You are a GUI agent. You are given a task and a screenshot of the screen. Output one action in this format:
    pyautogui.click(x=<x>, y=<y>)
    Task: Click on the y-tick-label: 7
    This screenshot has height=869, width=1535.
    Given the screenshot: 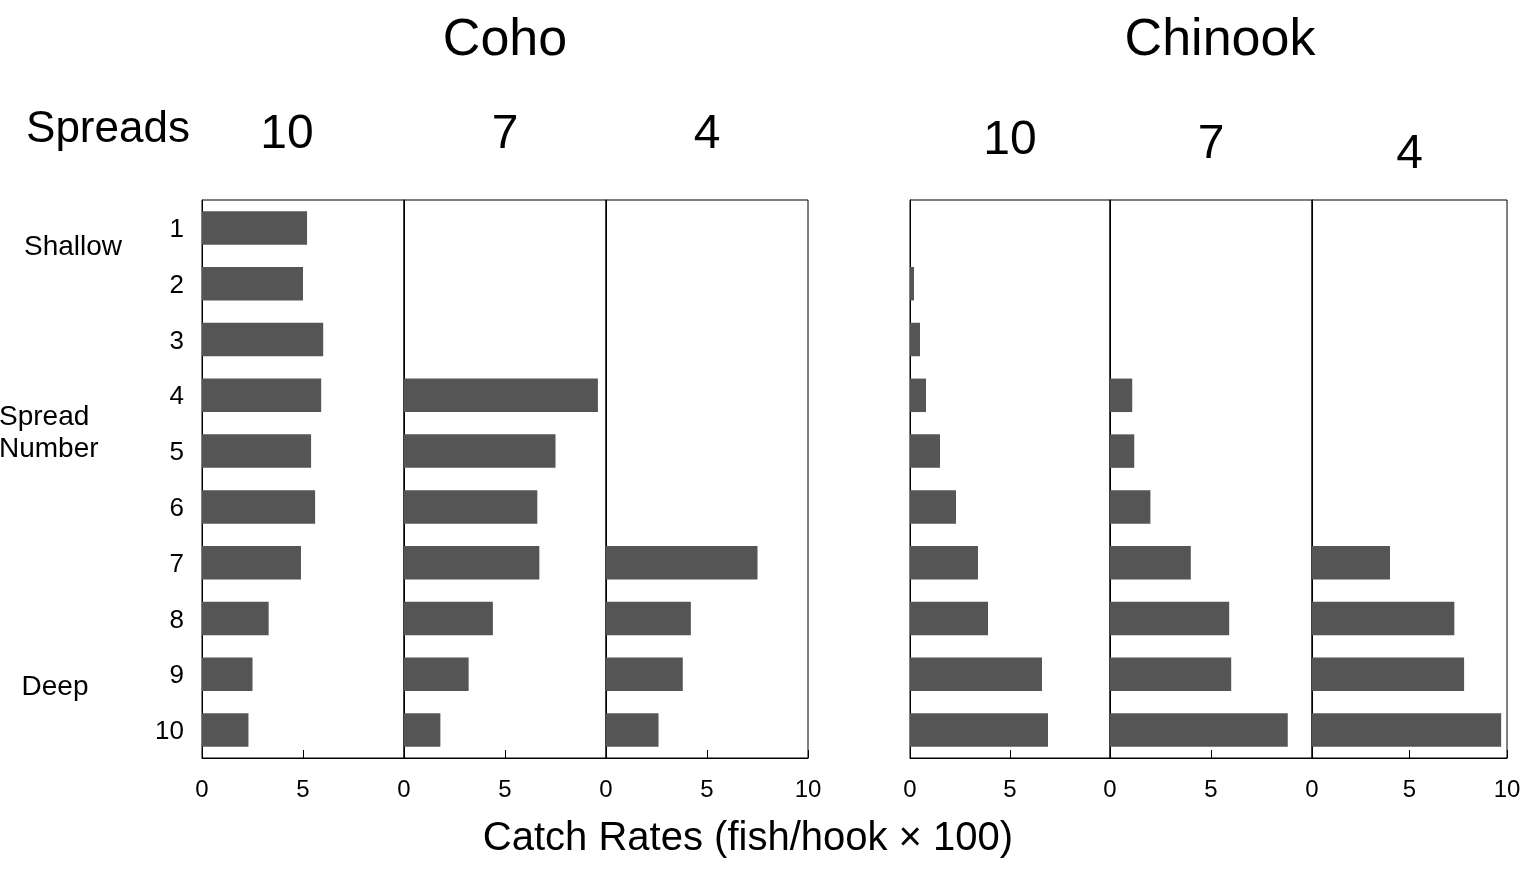 What is the action you would take?
    pyautogui.click(x=176, y=562)
    